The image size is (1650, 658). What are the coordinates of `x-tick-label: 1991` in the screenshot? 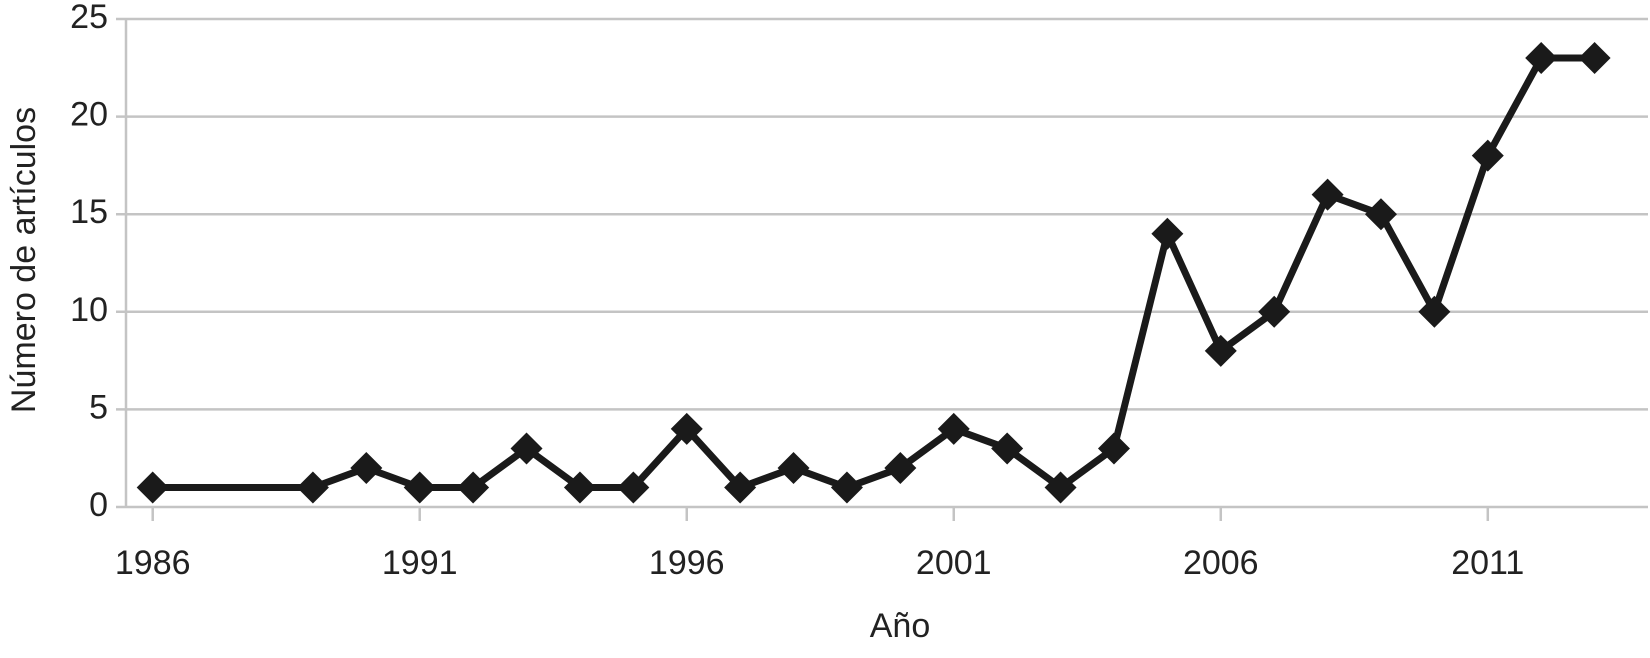 It's located at (420, 563).